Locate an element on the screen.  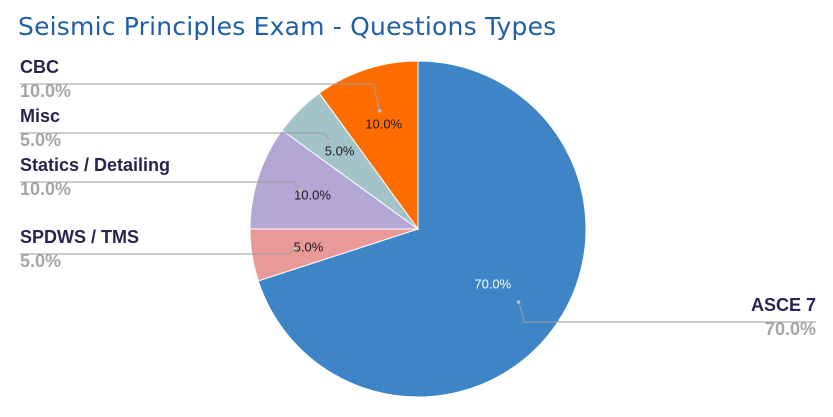
callout-line-misc is located at coordinates (175, 137).